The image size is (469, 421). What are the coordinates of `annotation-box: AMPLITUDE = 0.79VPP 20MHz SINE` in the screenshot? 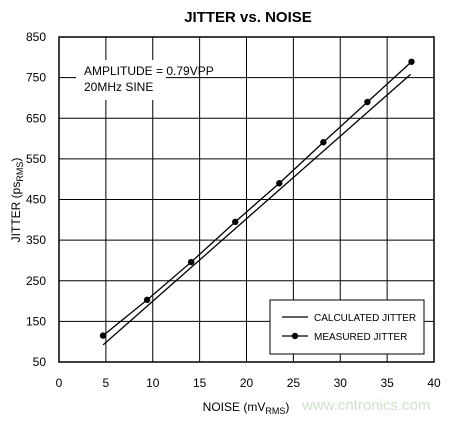 It's located at (145, 80).